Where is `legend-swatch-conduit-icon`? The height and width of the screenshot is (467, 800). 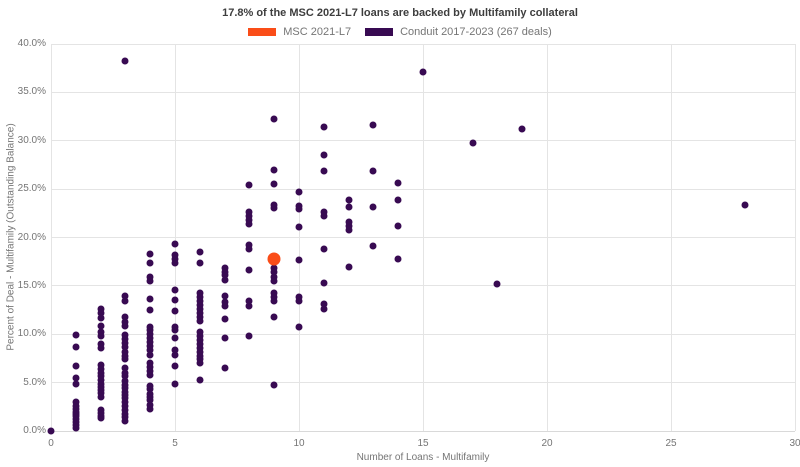
legend-swatch-conduit-icon is located at coordinates (379, 32).